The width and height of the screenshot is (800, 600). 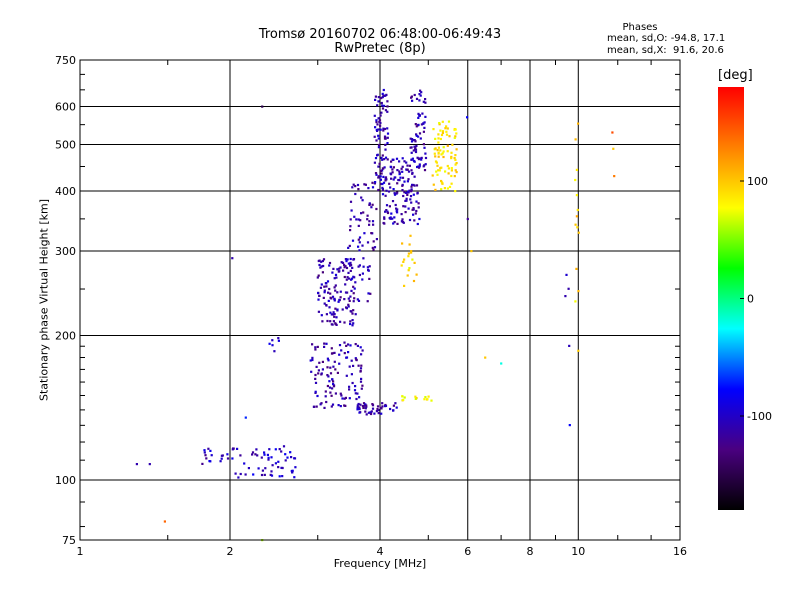 I want to click on y-tick-label: 750, so click(x=65, y=60).